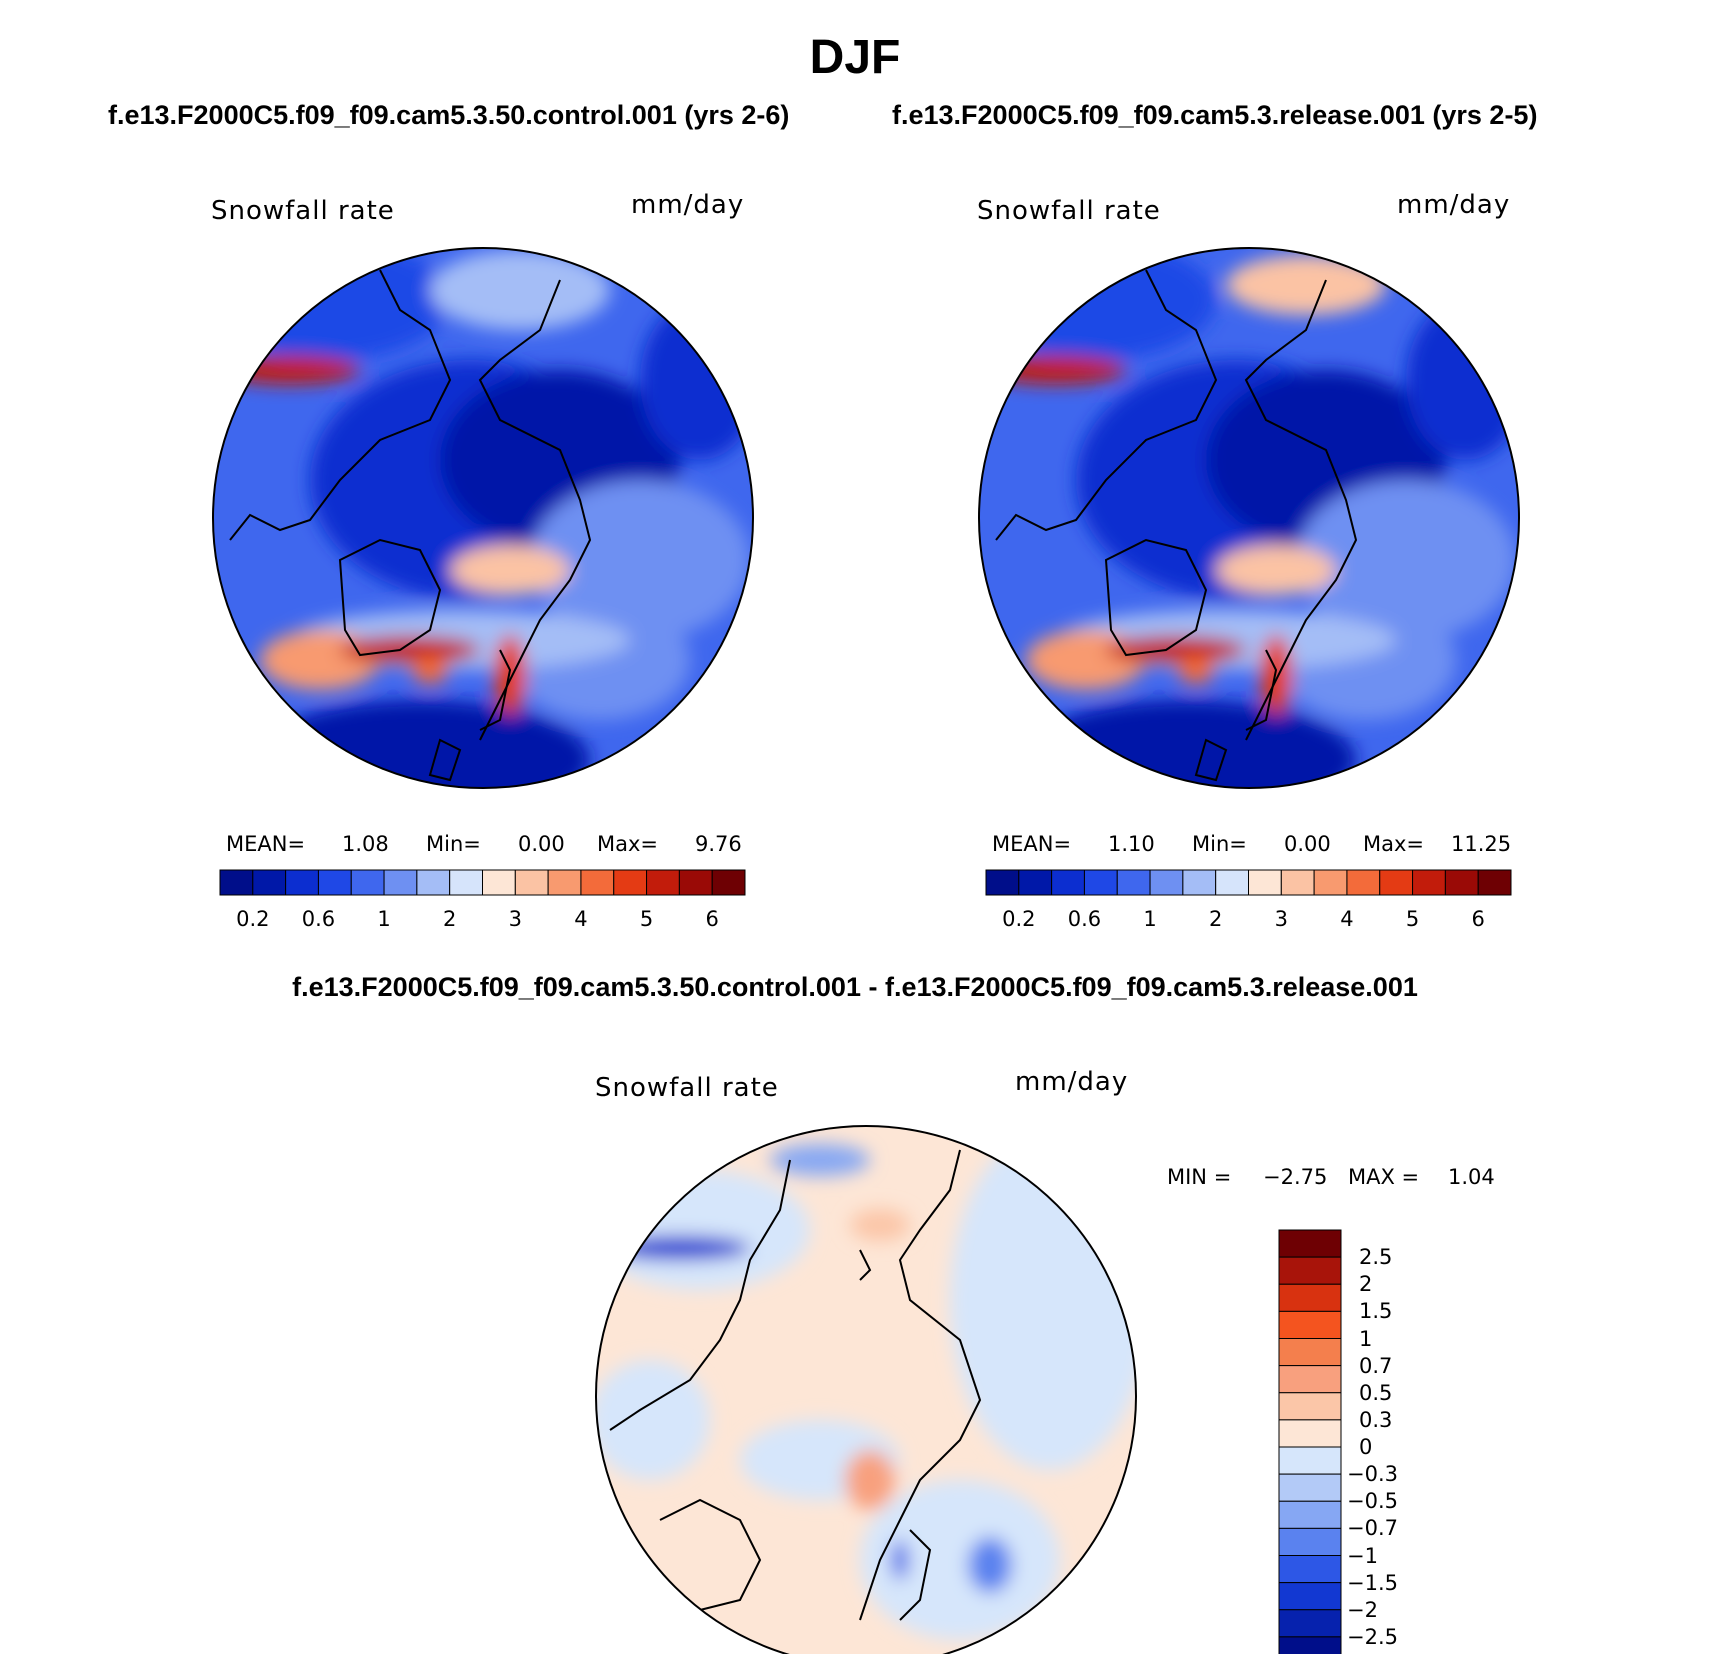  Describe the element at coordinates (484, 844) in the screenshot. I see `panel1-stats: MEAN= 1.08 Min= 0.00 Max= 9.76` at that location.